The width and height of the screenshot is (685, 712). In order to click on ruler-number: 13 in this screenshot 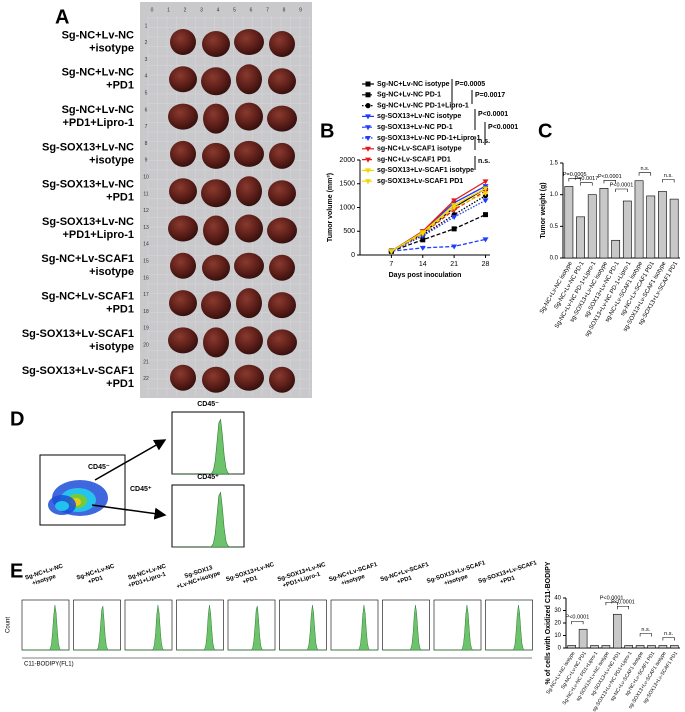, I will do `click(146, 228)`.